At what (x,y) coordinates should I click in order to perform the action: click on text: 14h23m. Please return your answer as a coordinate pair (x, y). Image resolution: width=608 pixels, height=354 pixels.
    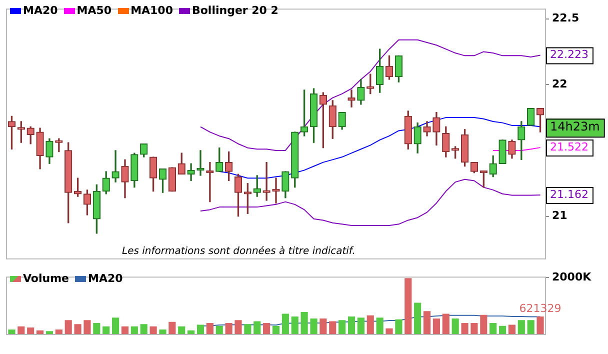
    Looking at the image, I should click on (575, 127).